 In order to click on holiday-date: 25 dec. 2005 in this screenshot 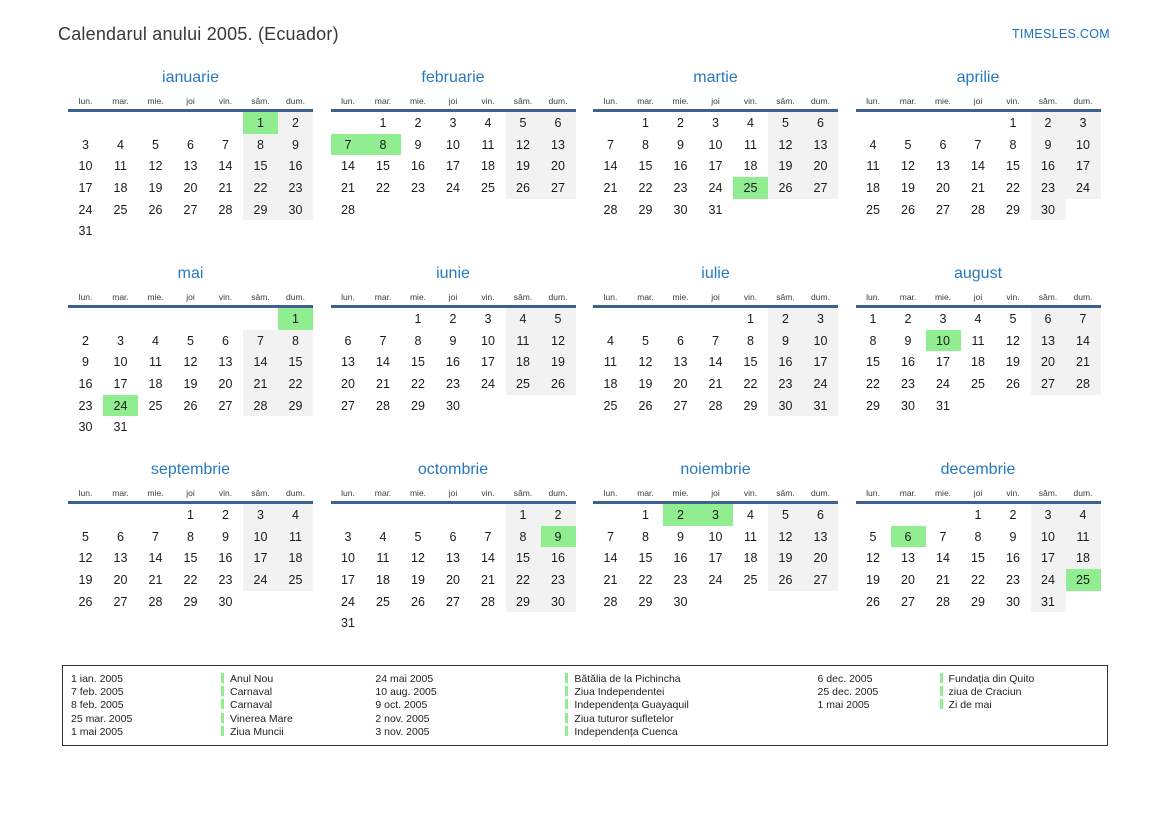, I will do `click(848, 692)`.